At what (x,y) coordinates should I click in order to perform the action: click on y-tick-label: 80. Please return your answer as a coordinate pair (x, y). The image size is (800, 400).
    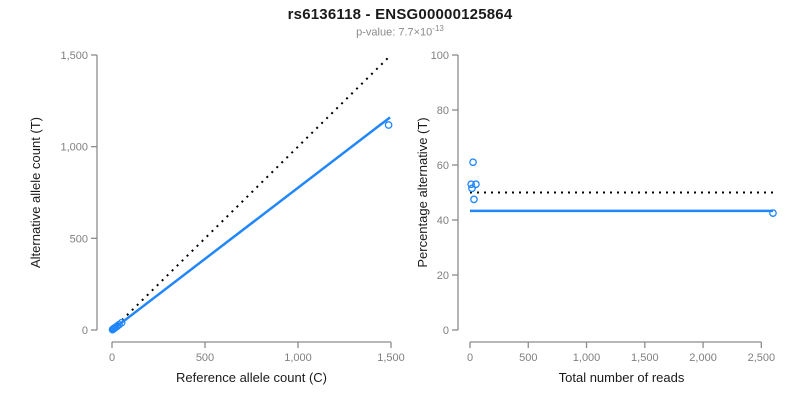
    Looking at the image, I should click on (443, 111).